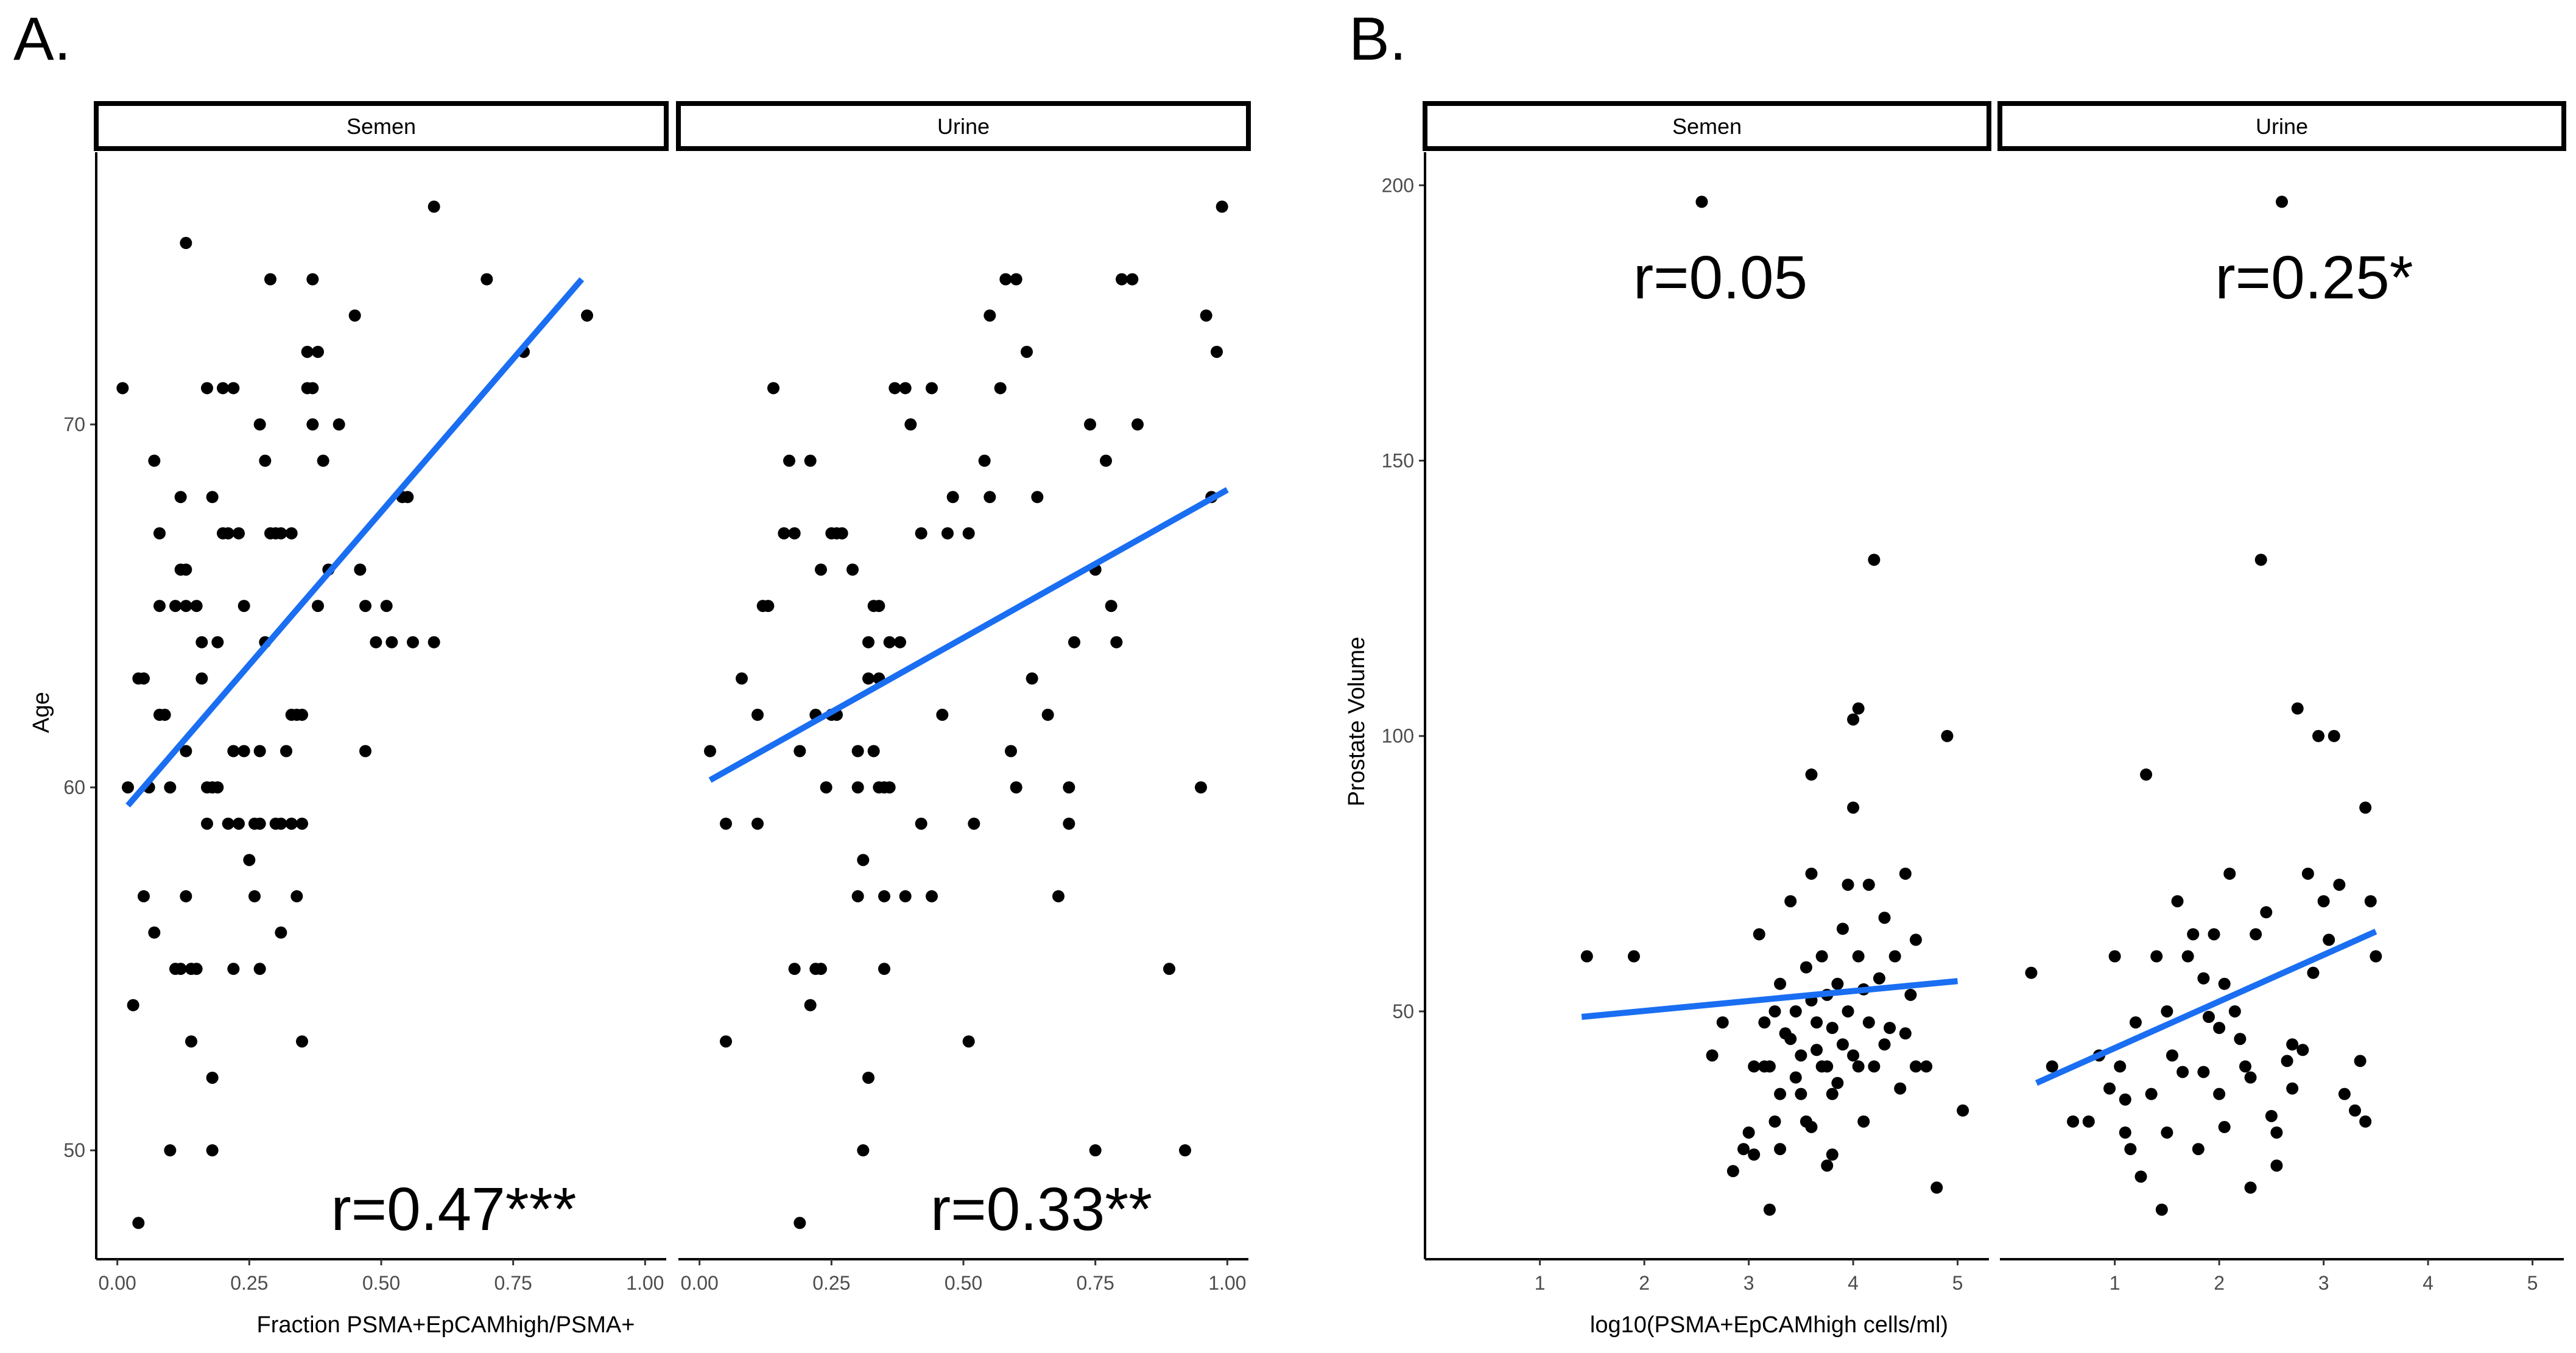 The width and height of the screenshot is (2576, 1353). Describe the element at coordinates (74, 1150) in the screenshot. I see `panel-a-y-tick-label: 50` at that location.